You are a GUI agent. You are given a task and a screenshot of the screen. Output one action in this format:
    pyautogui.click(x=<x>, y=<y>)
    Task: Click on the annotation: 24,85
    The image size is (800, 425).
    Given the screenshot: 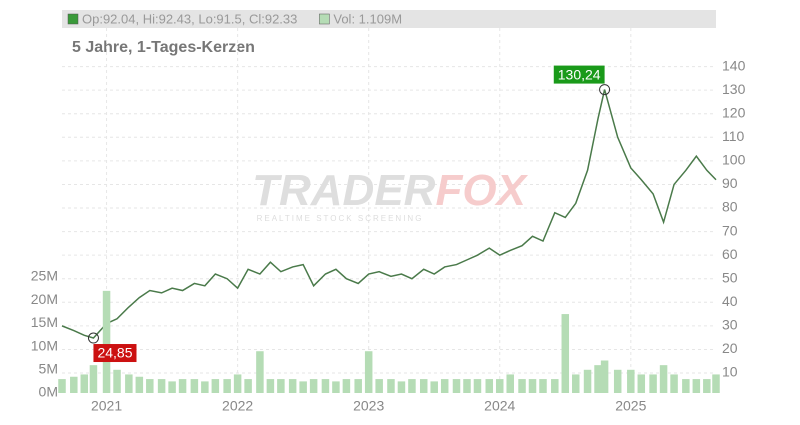 What is the action you would take?
    pyautogui.click(x=115, y=353)
    